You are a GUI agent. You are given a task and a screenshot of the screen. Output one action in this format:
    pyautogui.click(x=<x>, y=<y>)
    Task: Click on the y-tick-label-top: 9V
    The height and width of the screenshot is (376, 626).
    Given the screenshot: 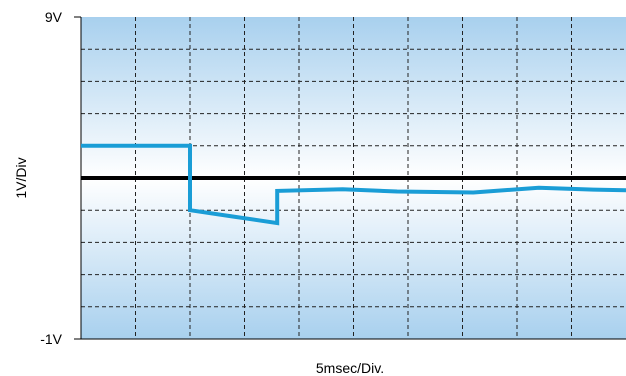 What is the action you would take?
    pyautogui.click(x=54, y=17)
    